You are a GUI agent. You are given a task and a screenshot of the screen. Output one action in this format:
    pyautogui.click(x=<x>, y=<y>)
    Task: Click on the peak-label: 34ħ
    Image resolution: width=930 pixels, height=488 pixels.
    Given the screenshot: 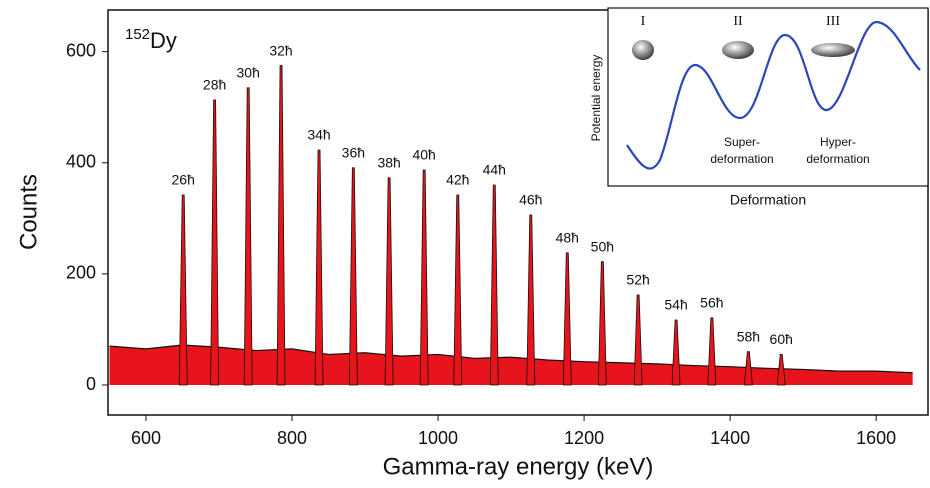 What is the action you would take?
    pyautogui.click(x=318, y=135)
    